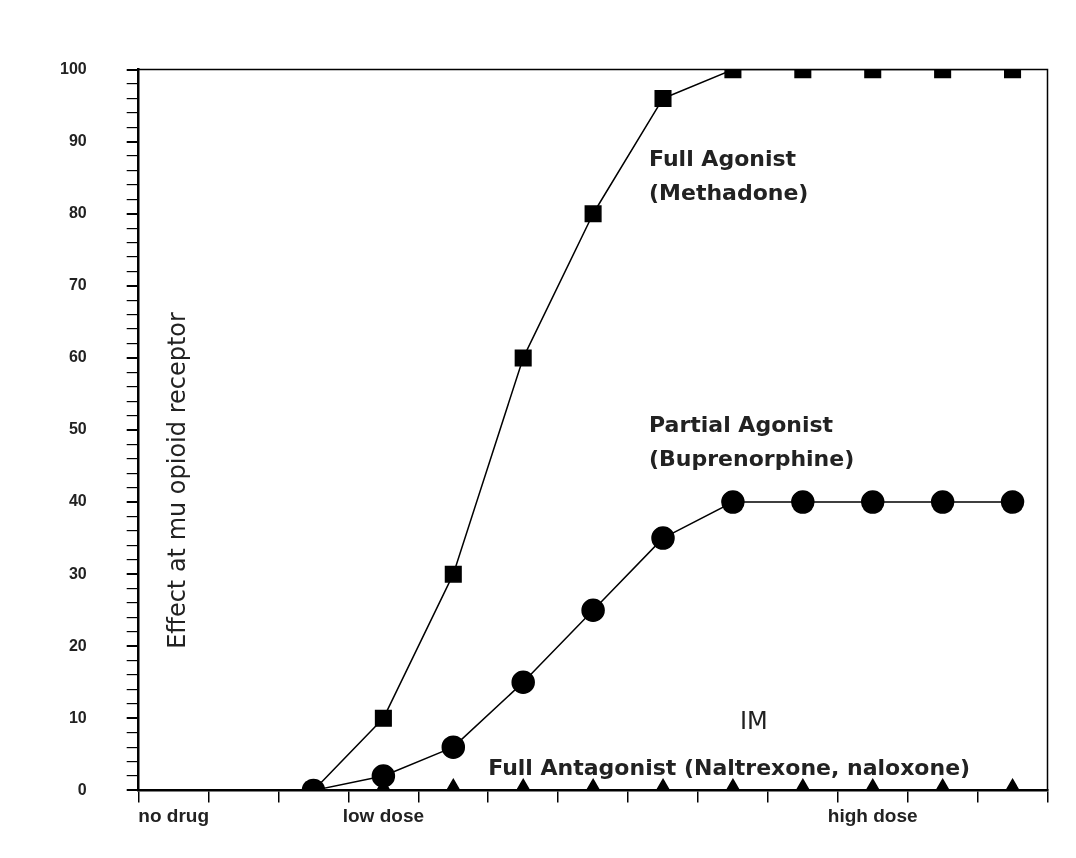 Image resolution: width=1076 pixels, height=858 pixels. What do you see at coordinates (752, 442) in the screenshot?
I see `series-label: Partial Agonist (Buprenorphine)` at bounding box center [752, 442].